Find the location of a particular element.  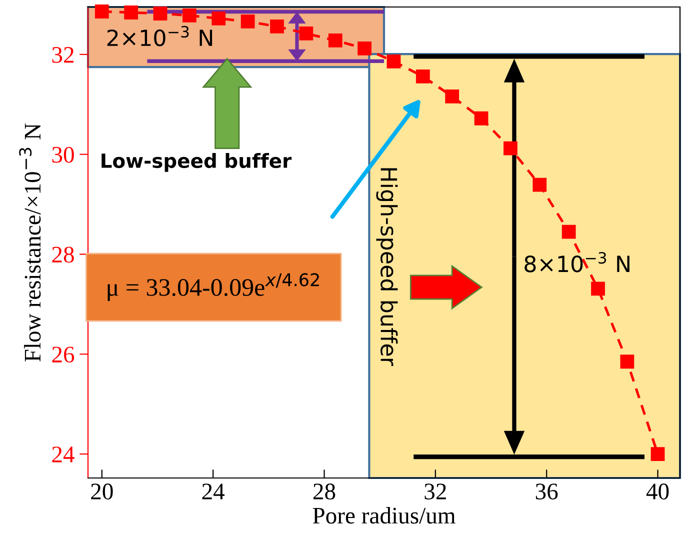

x-tick-label: 20 is located at coordinates (102, 492).